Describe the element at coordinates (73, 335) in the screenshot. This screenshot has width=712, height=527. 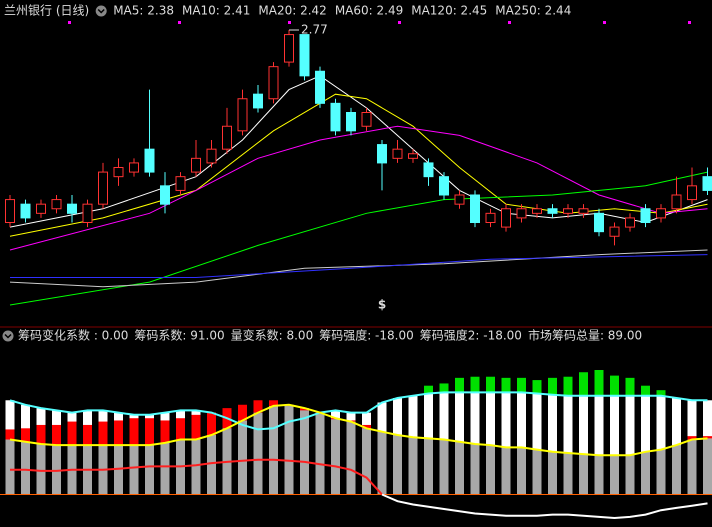
I see `legend-entry: 筹码变化系数 : 0.00` at that location.